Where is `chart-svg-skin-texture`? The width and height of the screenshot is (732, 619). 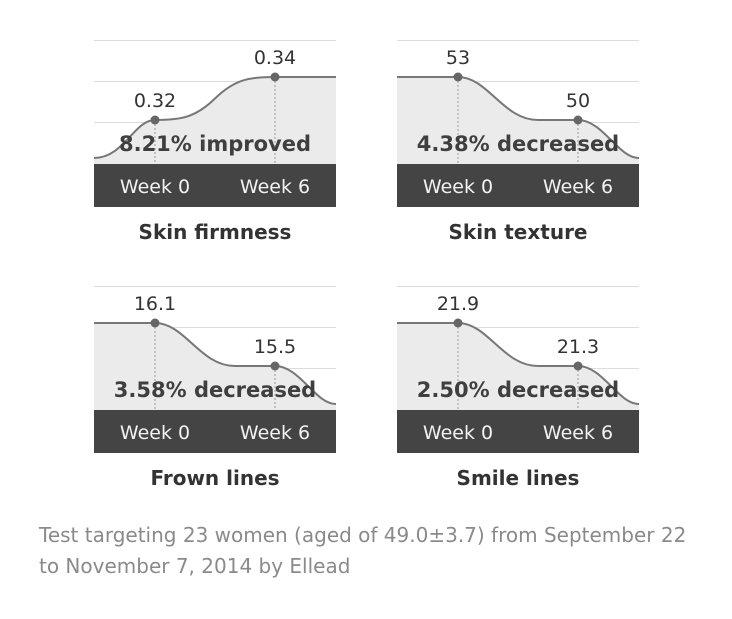
chart-svg-skin-texture is located at coordinates (518, 102).